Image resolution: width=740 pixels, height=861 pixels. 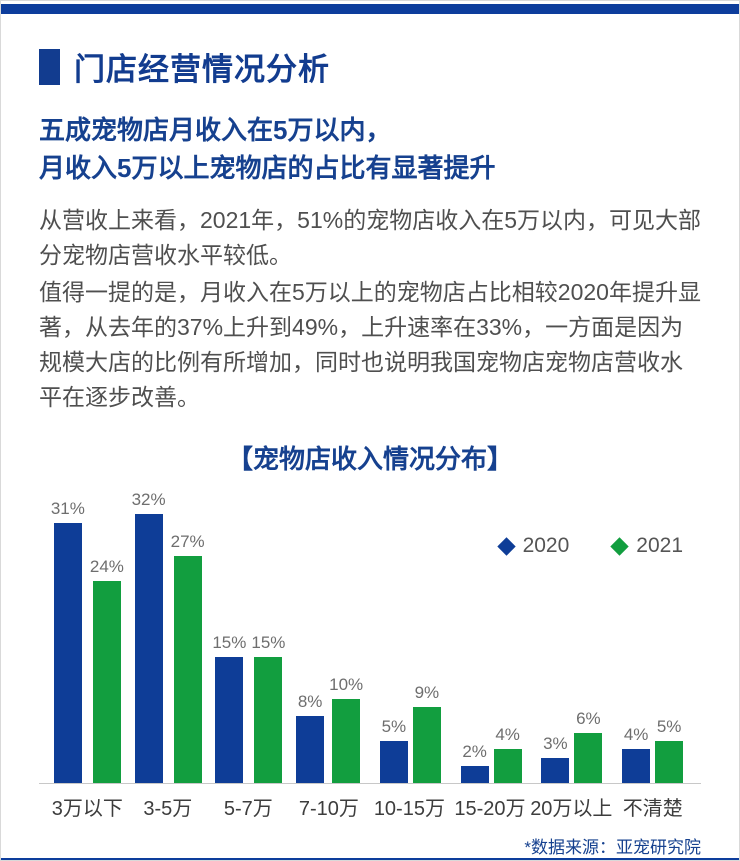 I want to click on header-bullet-marker, so click(x=49, y=66).